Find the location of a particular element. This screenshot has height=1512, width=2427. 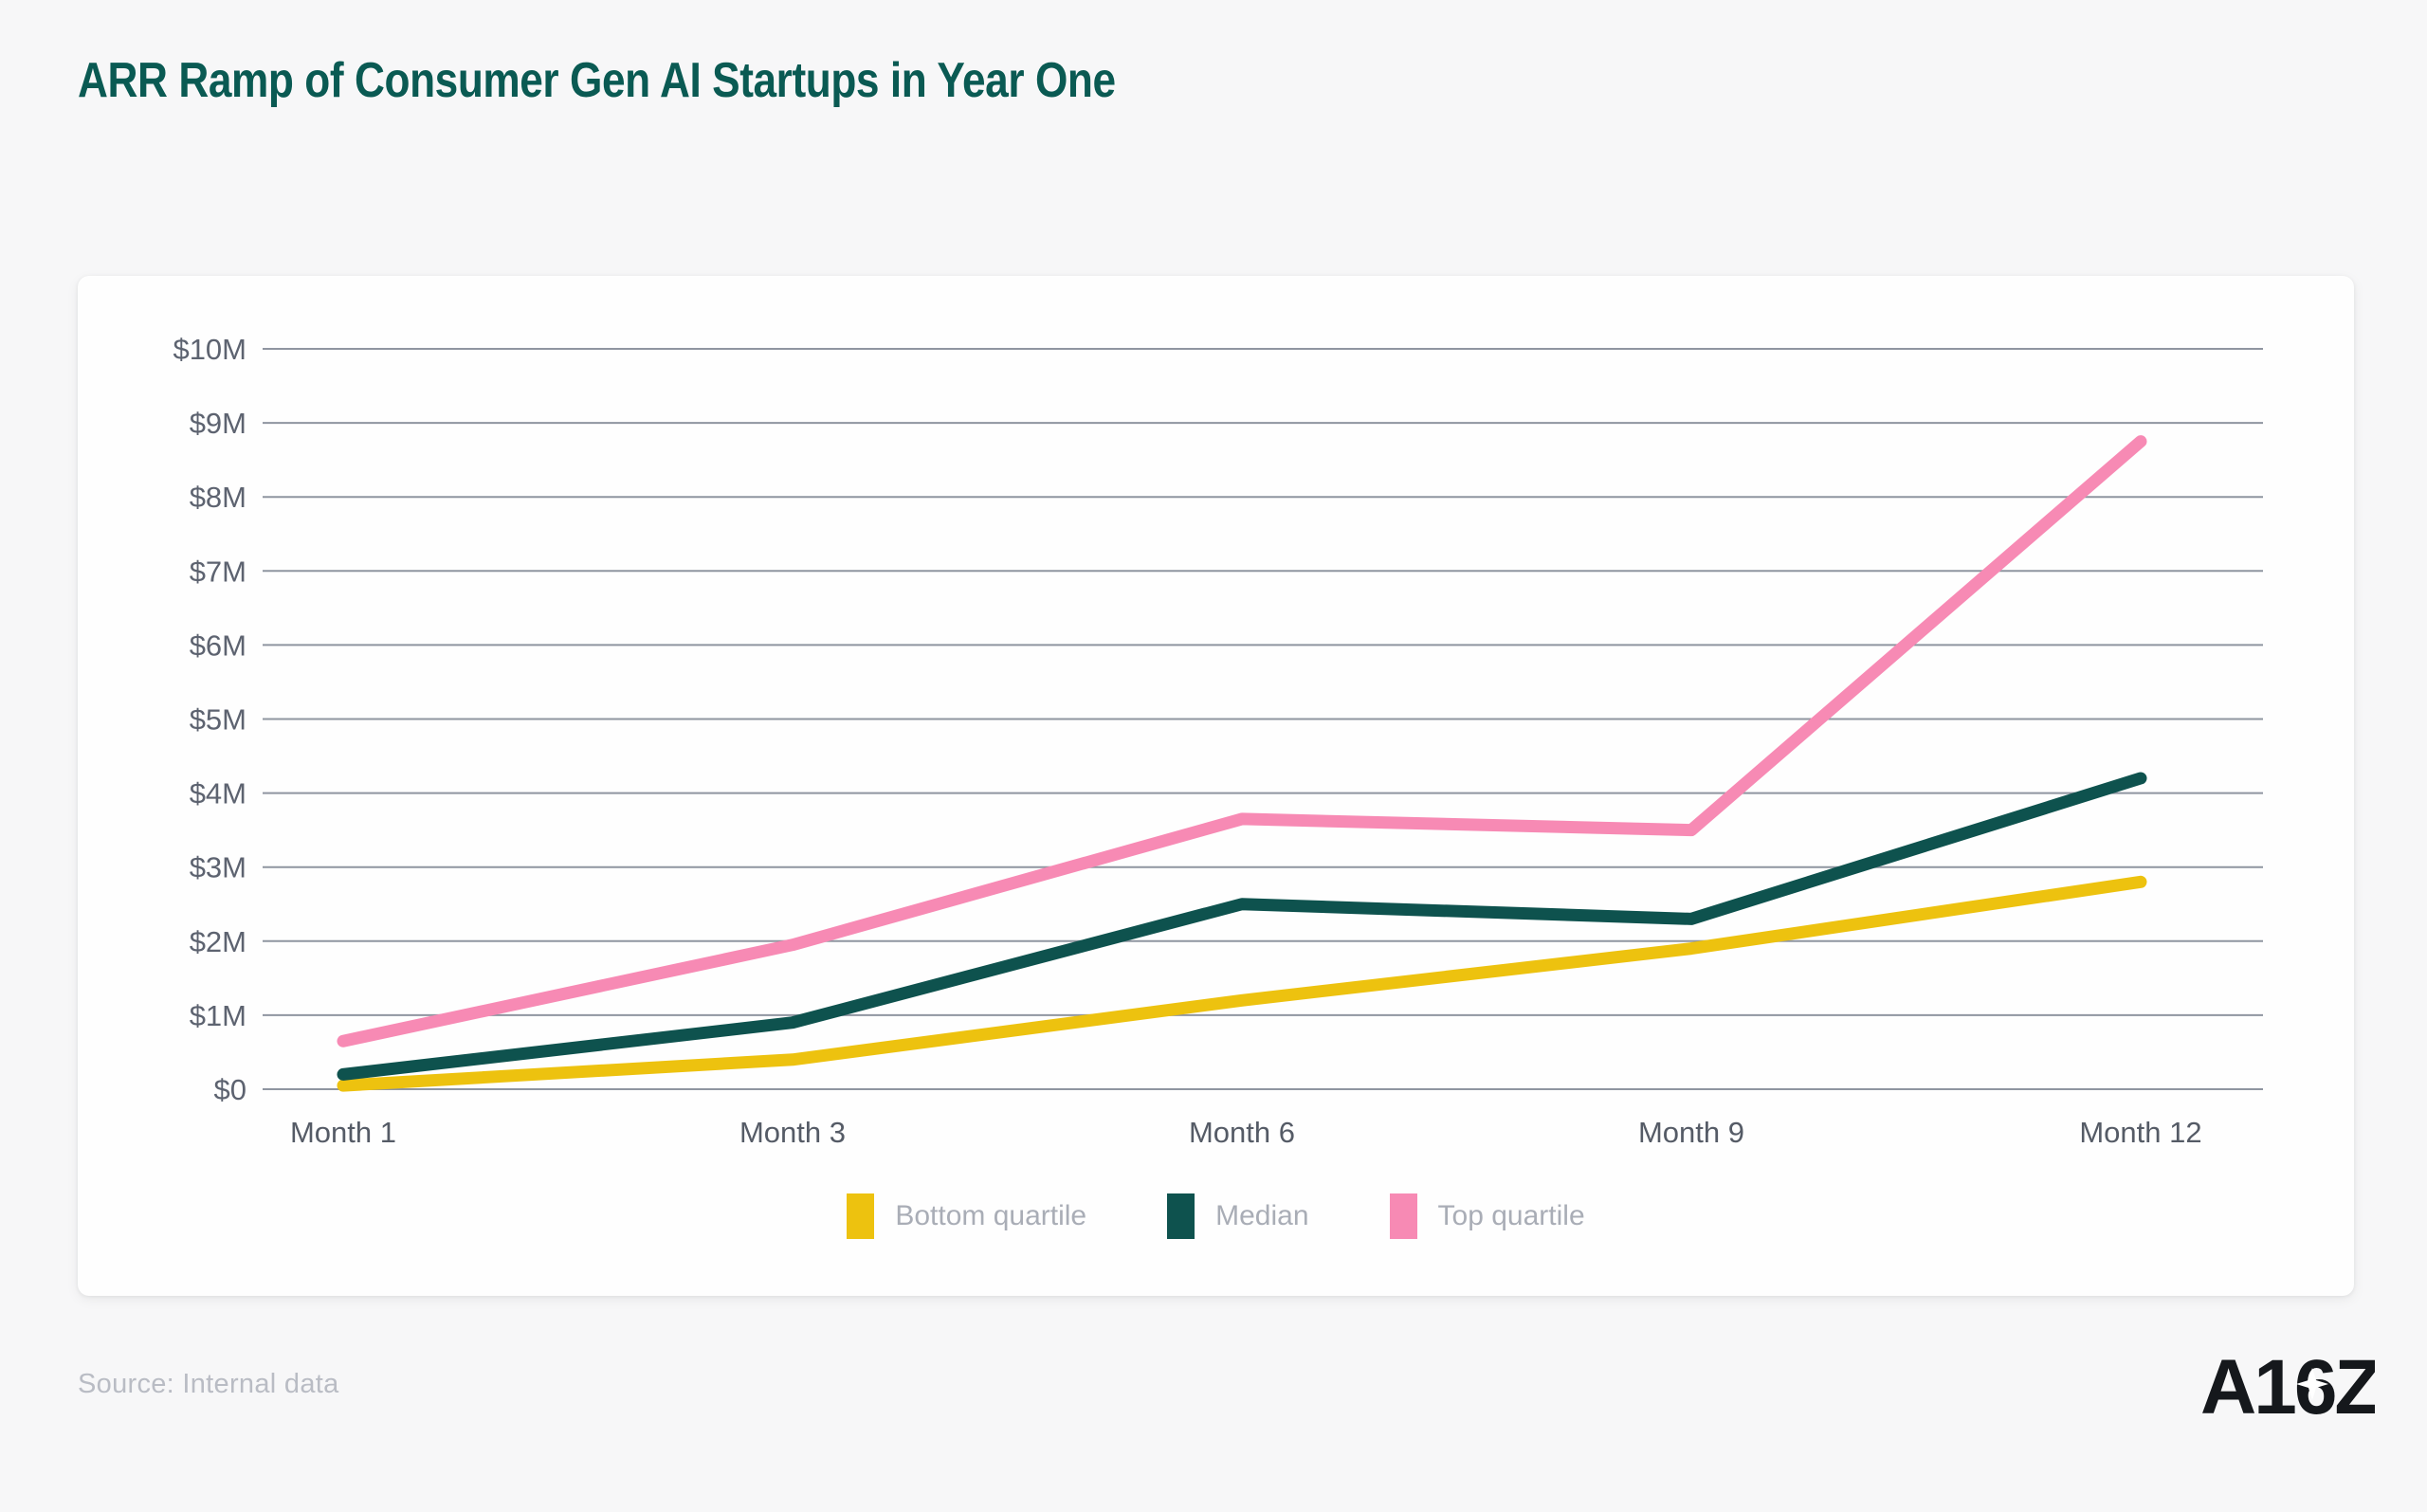

legend-item-median: Median is located at coordinates (1238, 1216).